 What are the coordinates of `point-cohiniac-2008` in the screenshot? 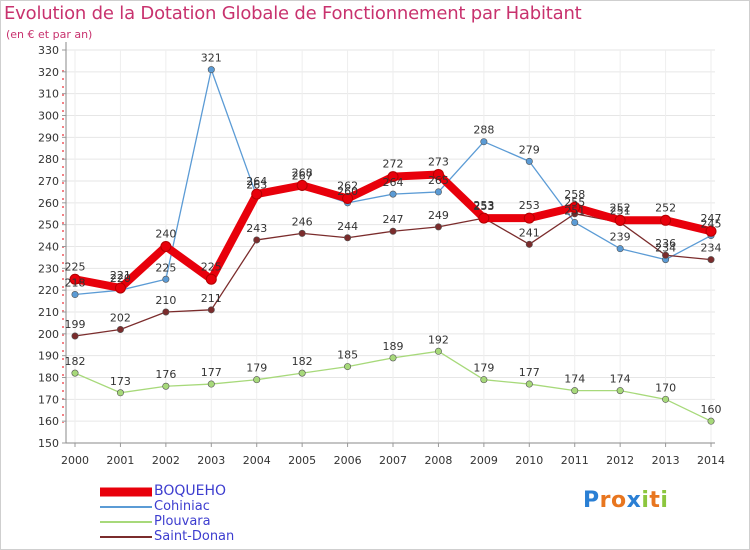 It's located at (438, 192).